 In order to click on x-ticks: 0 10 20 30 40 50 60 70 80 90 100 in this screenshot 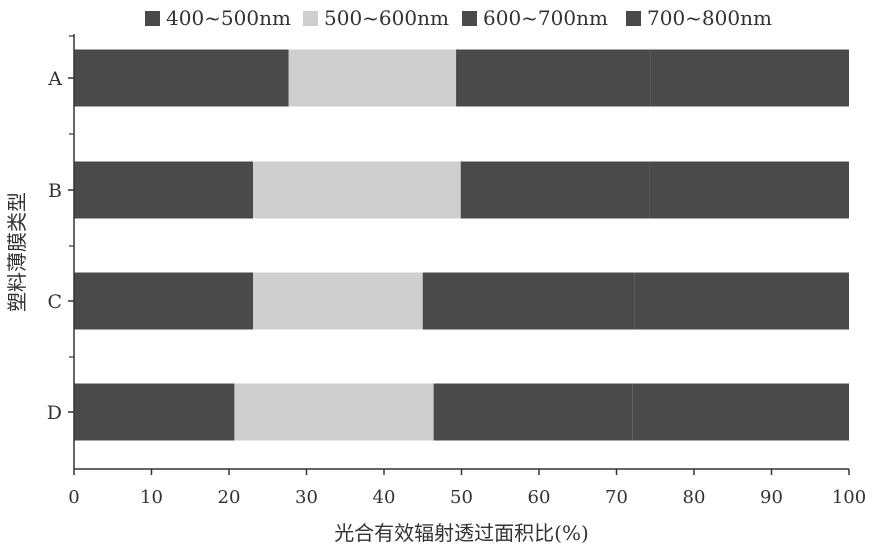, I will do `click(467, 488)`.